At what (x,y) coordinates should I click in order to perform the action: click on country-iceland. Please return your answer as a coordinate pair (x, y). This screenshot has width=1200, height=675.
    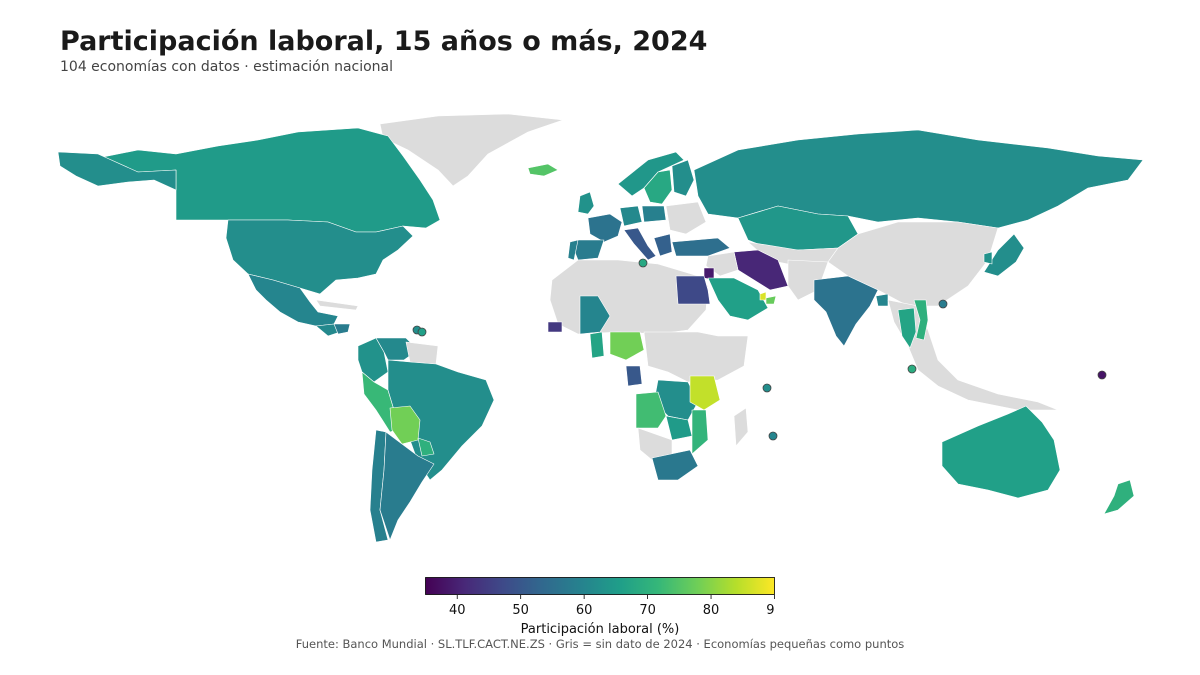
    Looking at the image, I should click on (543, 170).